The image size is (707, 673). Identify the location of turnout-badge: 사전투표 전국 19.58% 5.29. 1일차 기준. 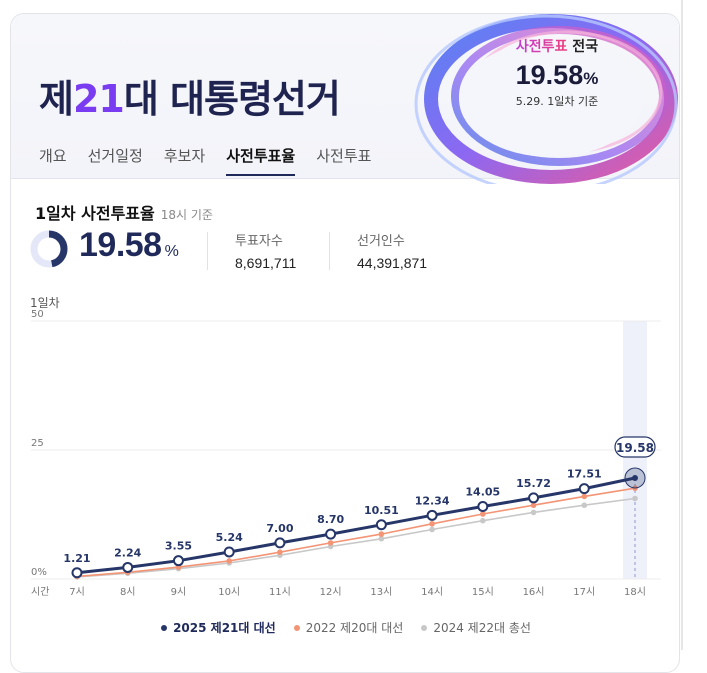
(557, 72).